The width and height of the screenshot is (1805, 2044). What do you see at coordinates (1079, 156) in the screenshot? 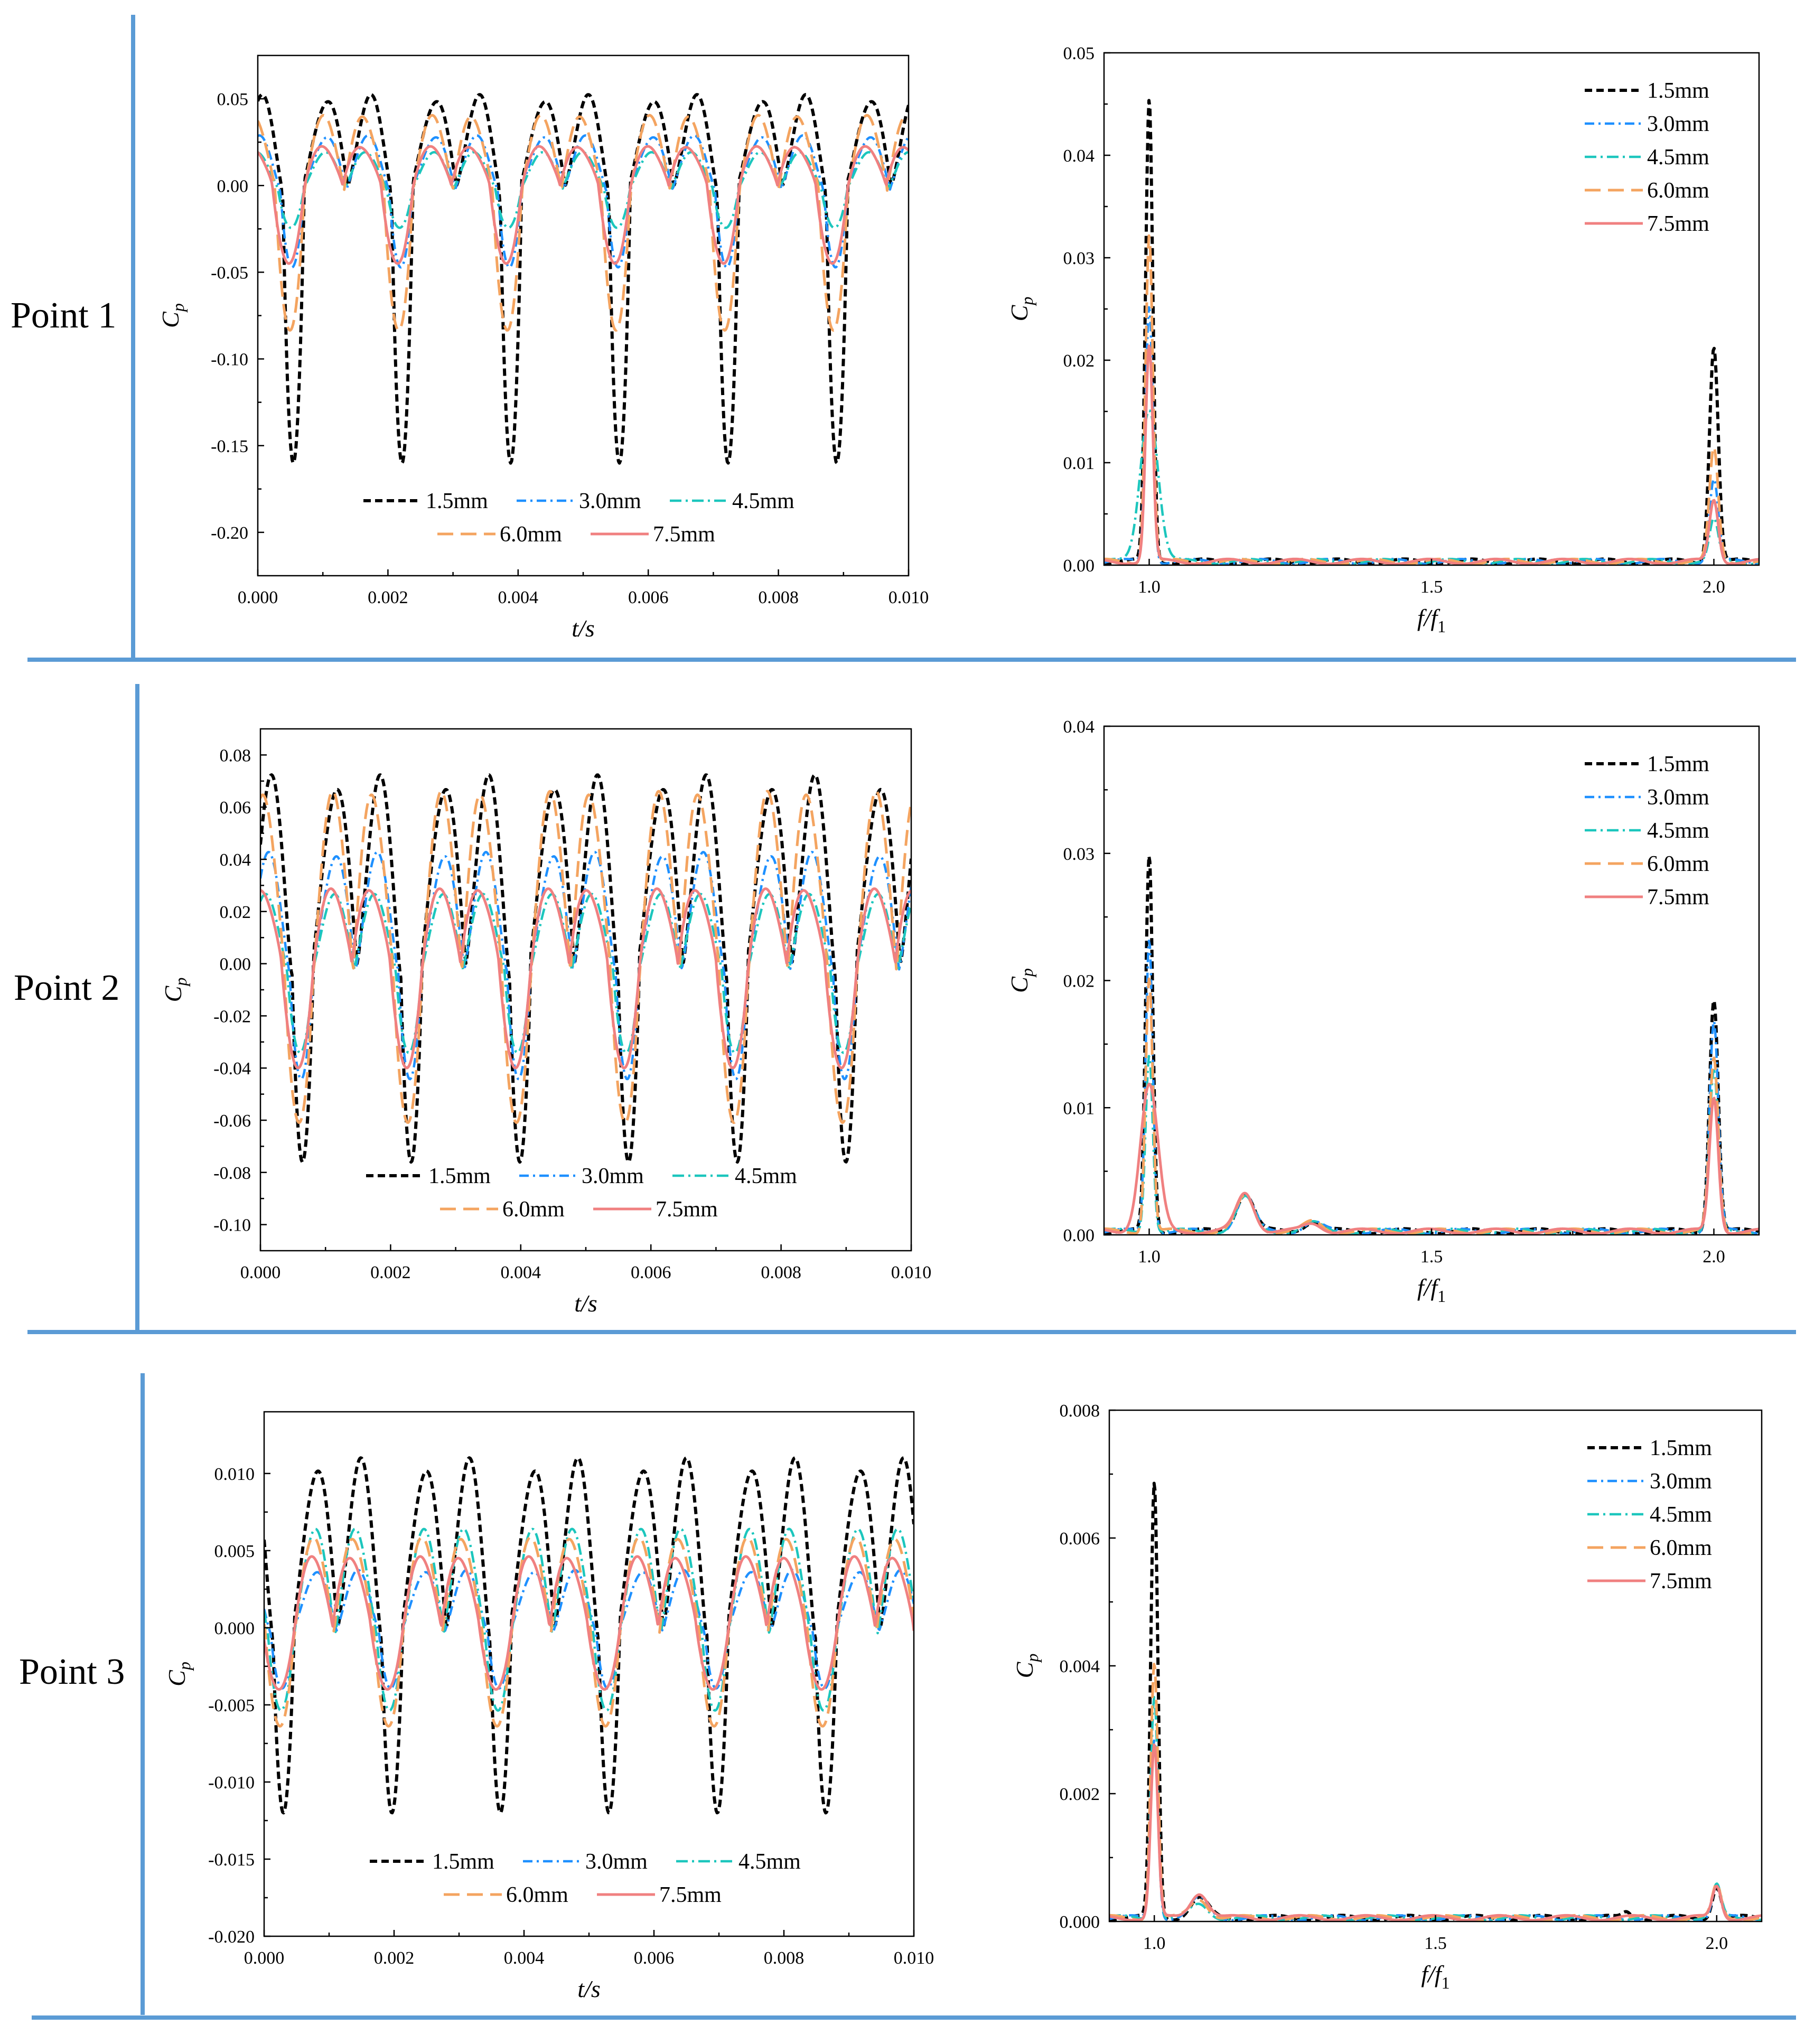
I see `y-tick-label: 0.04` at bounding box center [1079, 156].